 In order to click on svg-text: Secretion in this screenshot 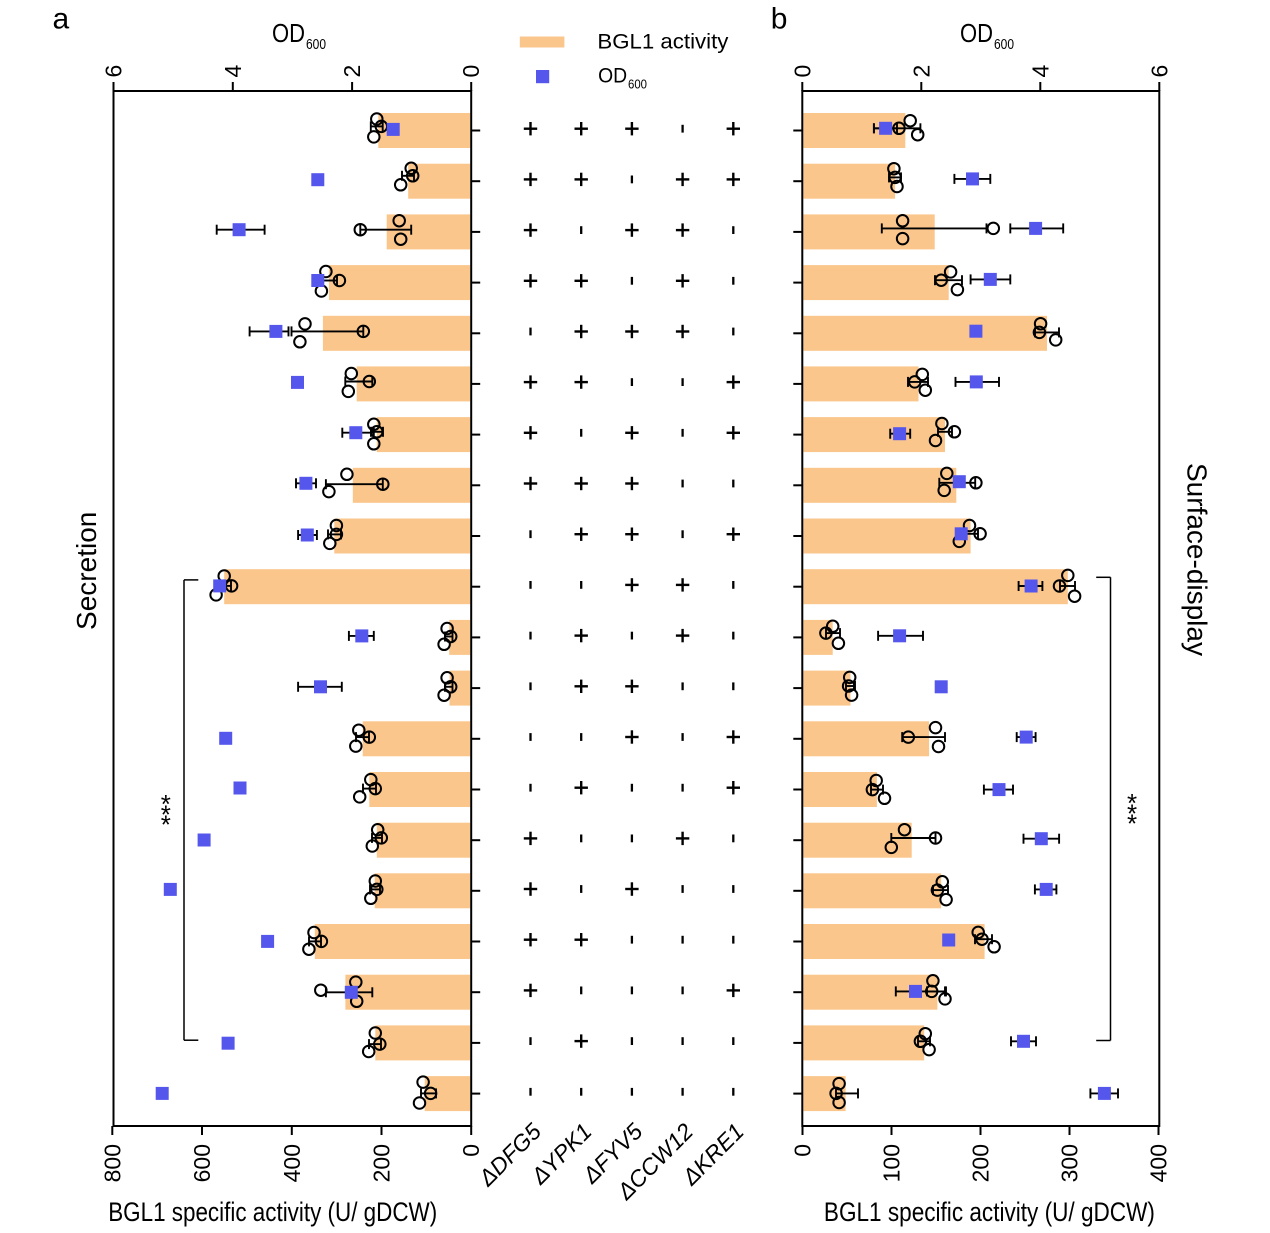, I will do `click(86, 571)`.